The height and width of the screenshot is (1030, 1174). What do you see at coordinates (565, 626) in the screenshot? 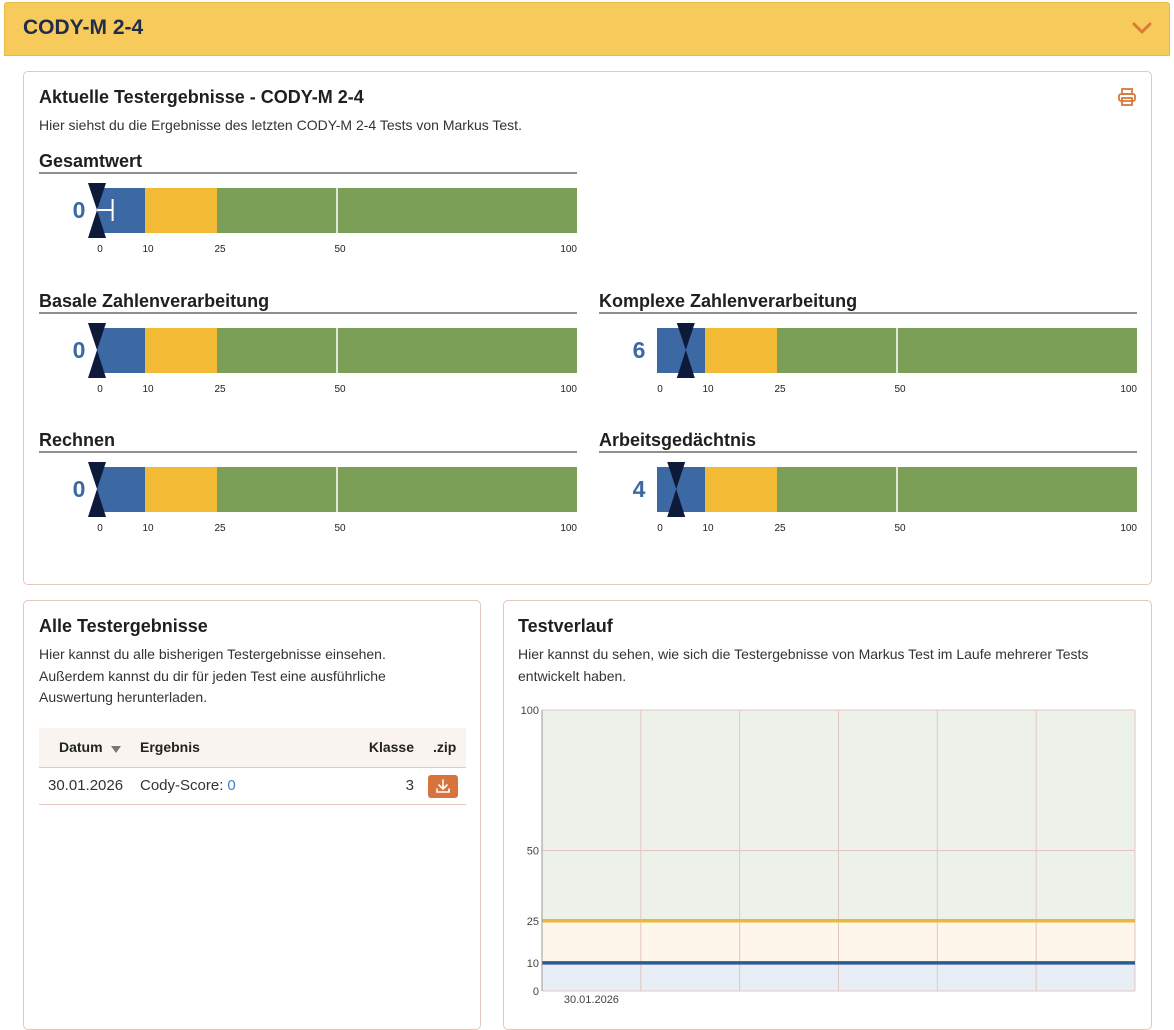
I see `card-title: Testverlauf` at bounding box center [565, 626].